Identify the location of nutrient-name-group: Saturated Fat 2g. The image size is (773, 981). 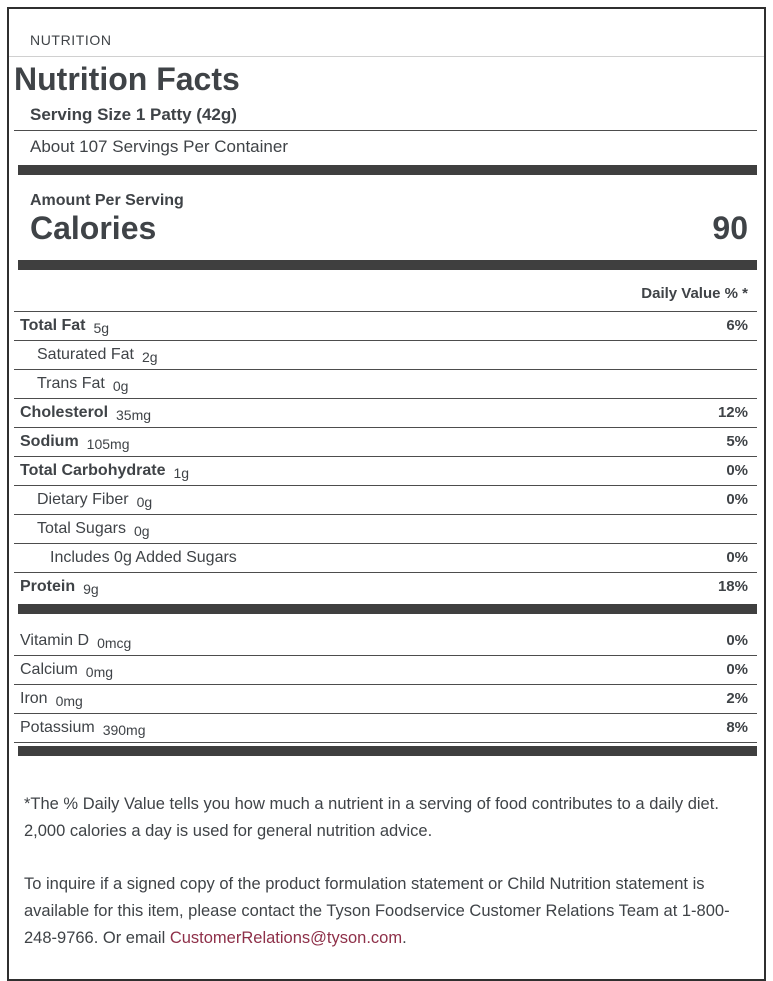
(97, 355).